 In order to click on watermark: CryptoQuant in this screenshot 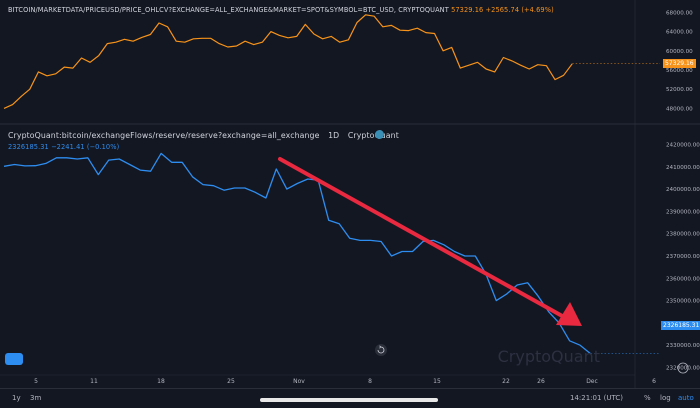, I will do `click(549, 356)`.